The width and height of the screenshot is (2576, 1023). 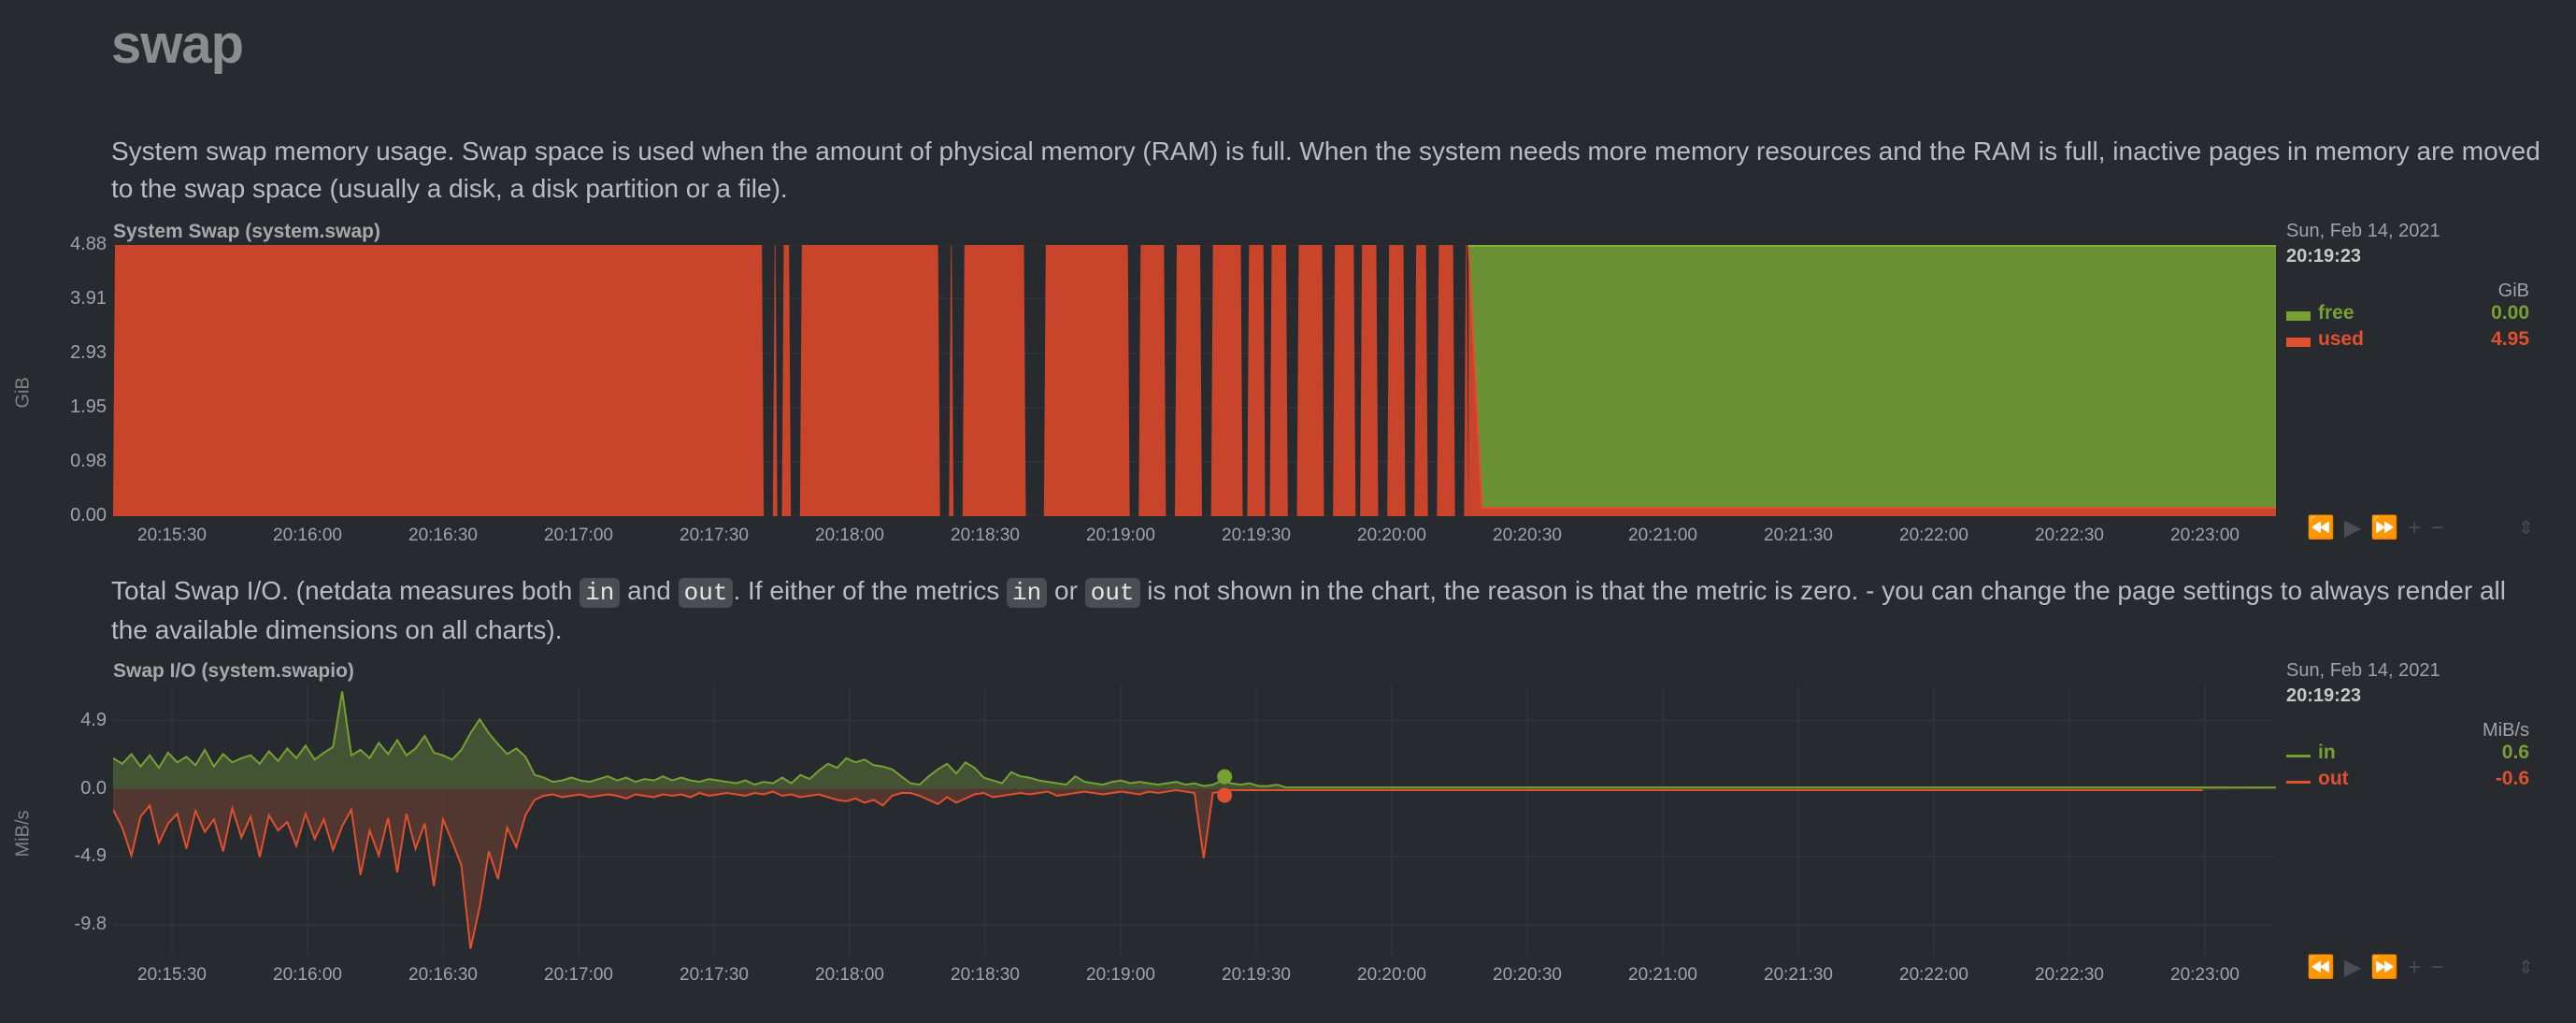 I want to click on swapio-chart-title: Swap I/O (system.swapio), so click(x=233, y=671).